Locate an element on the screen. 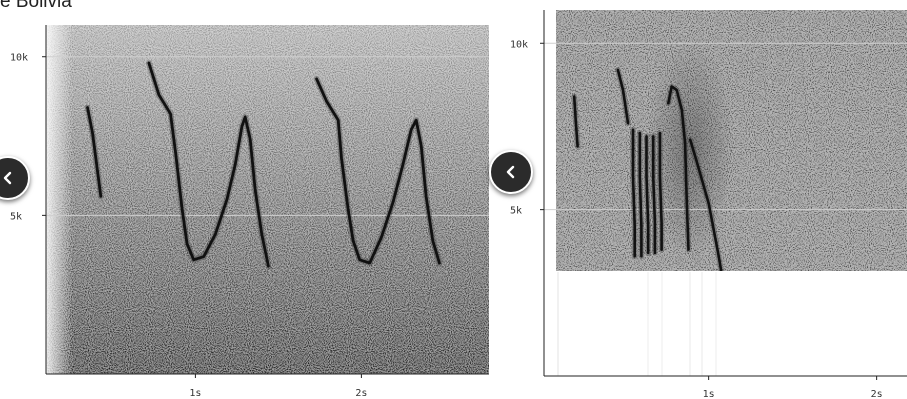  right-call-traces is located at coordinates (648, 169).